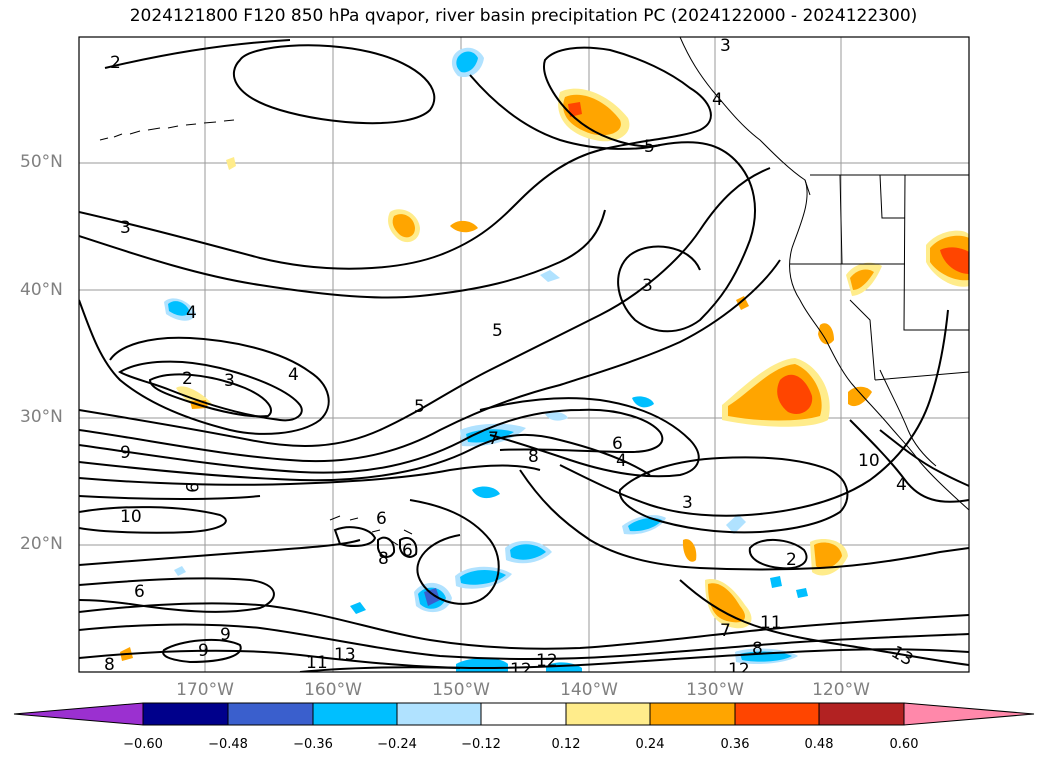 The height and width of the screenshot is (765, 1047). What do you see at coordinates (333, 690) in the screenshot?
I see `lon-label-160w: 160°W` at bounding box center [333, 690].